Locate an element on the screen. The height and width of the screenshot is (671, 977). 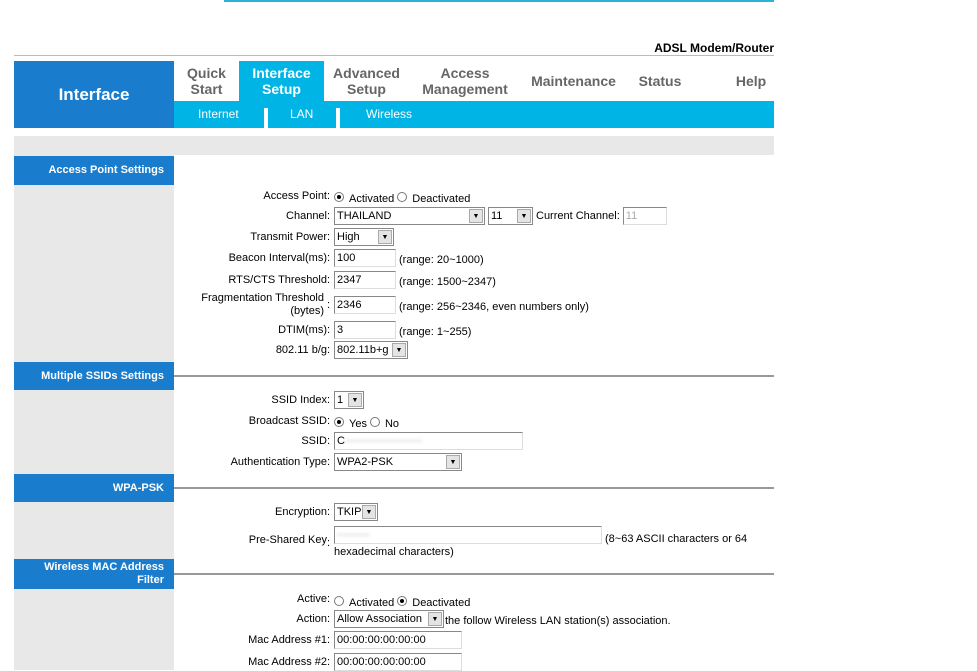
channel-select: 11 ▼ is located at coordinates (510, 216).